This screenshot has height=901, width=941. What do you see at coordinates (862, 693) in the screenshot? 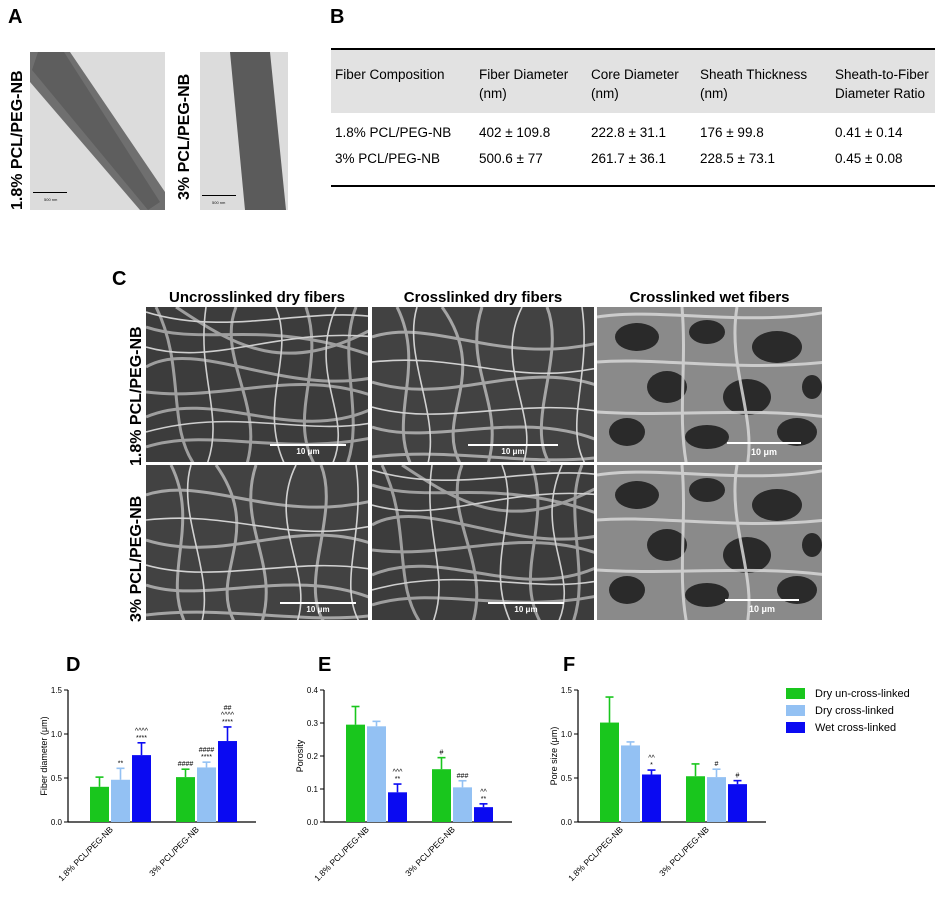
I see `legend-label: Dry un-cross-linked` at bounding box center [862, 693].